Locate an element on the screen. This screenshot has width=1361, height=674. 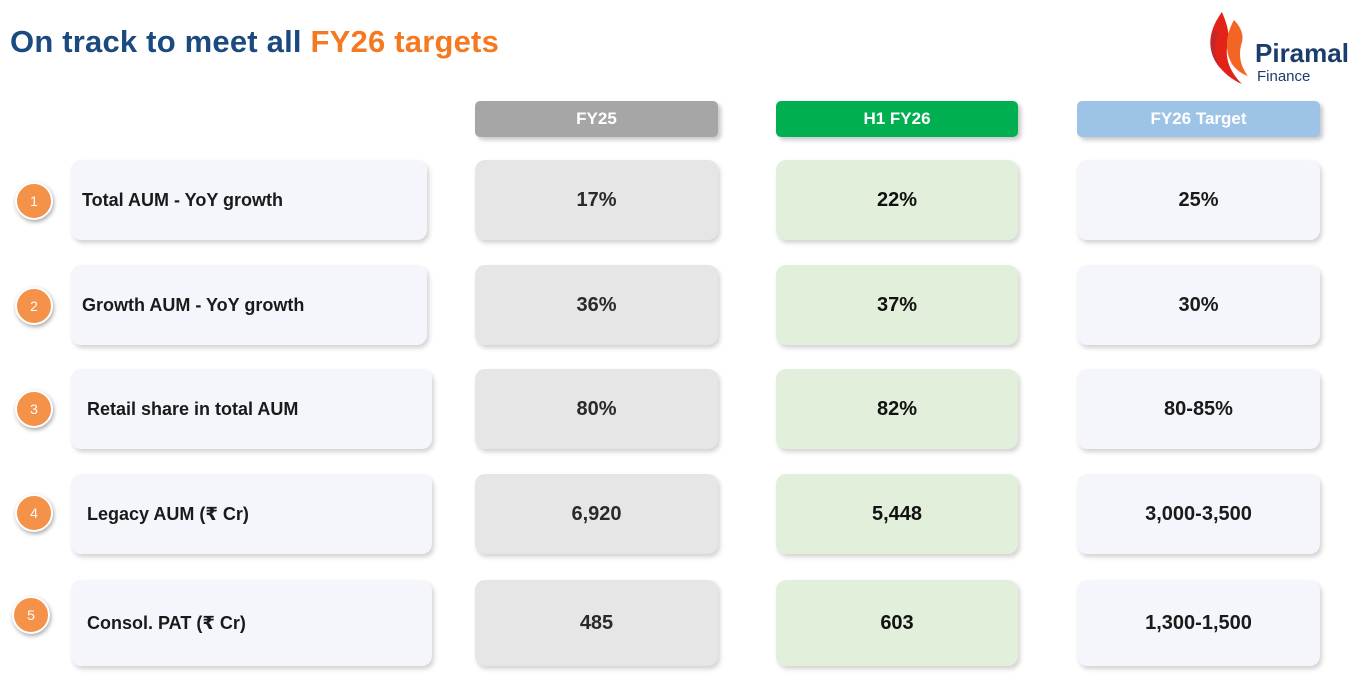
page-title: On track to meet all FY26 targets is located at coordinates (254, 42).